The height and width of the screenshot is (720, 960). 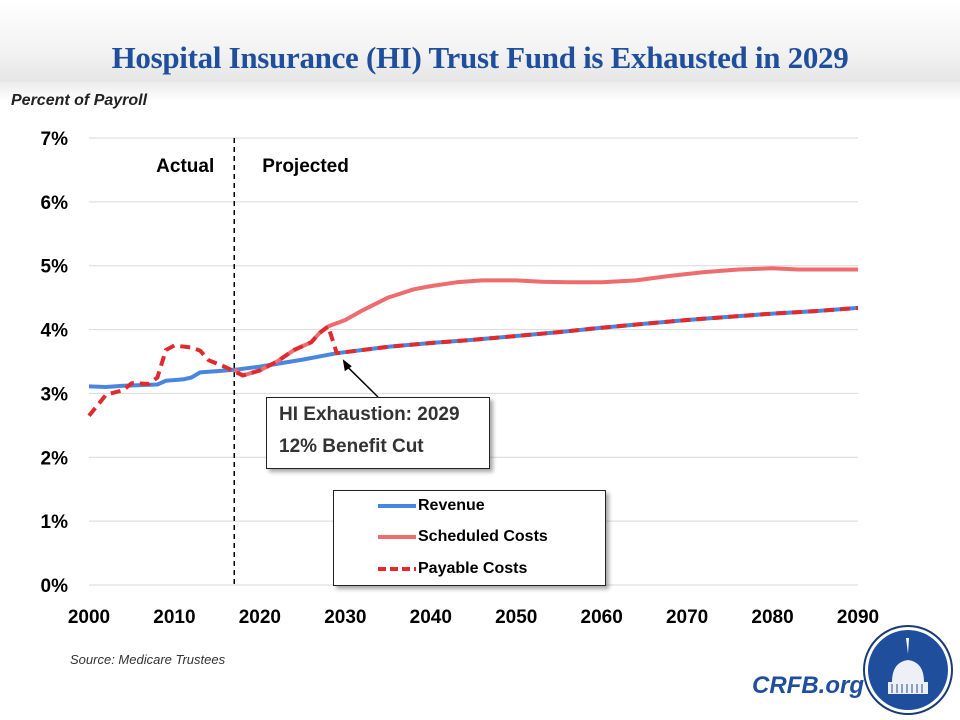 I want to click on source-note: Source: Medicare Trustees, so click(x=148, y=659).